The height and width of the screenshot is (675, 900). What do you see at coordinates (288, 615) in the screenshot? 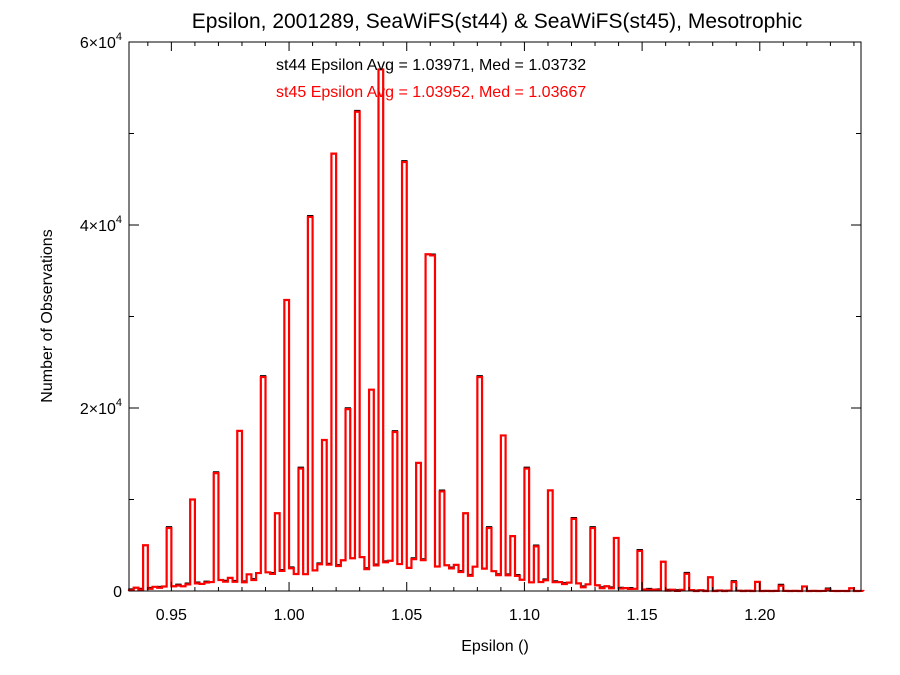
I see `x-tick-label: 1.00` at bounding box center [288, 615].